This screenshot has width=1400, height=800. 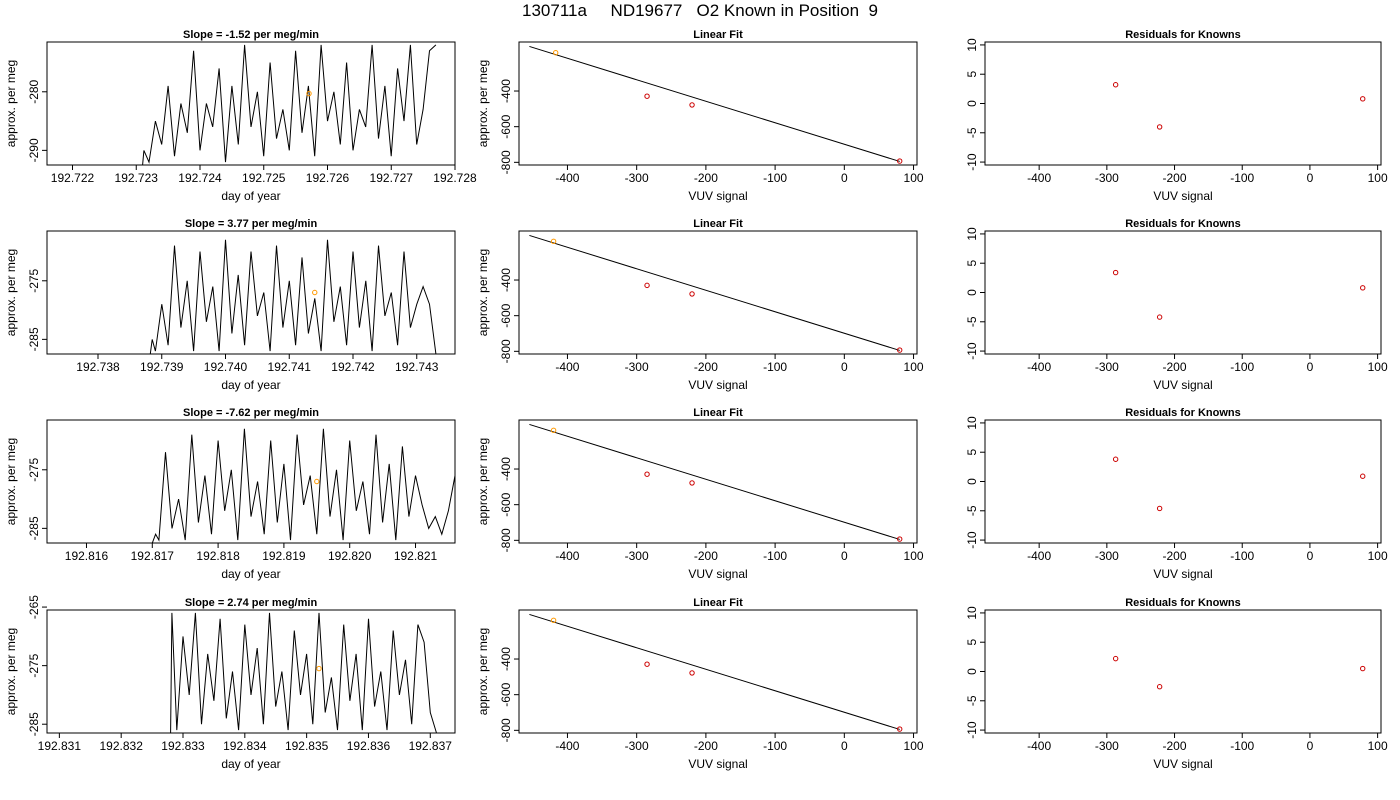 I want to click on x-tick-label: 192.832, so click(x=121, y=746).